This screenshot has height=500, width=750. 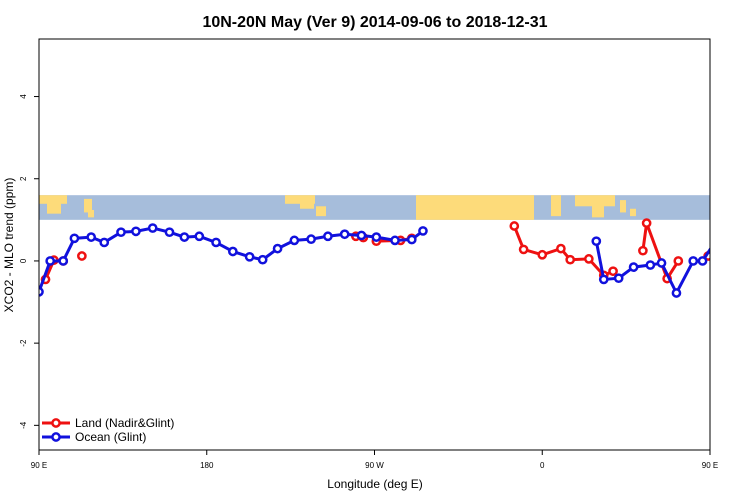 What do you see at coordinates (23, 425) in the screenshot?
I see `y-tick-label: -4` at bounding box center [23, 425].